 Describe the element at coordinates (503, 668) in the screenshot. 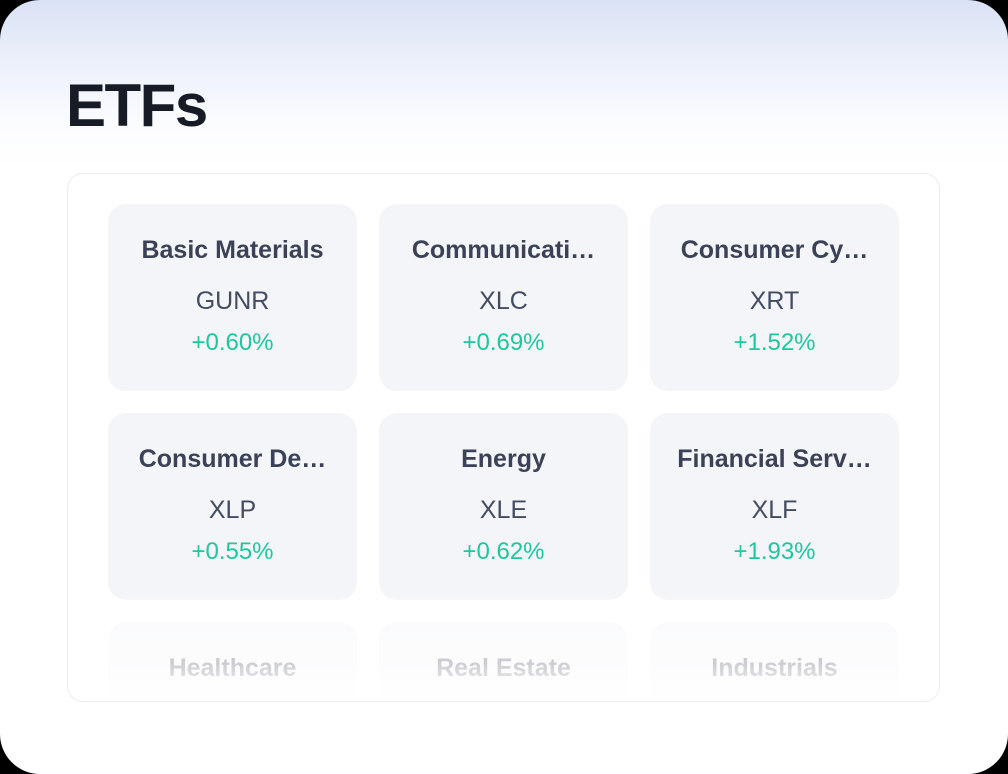

I see `etf-sector-label: Real Estate` at that location.